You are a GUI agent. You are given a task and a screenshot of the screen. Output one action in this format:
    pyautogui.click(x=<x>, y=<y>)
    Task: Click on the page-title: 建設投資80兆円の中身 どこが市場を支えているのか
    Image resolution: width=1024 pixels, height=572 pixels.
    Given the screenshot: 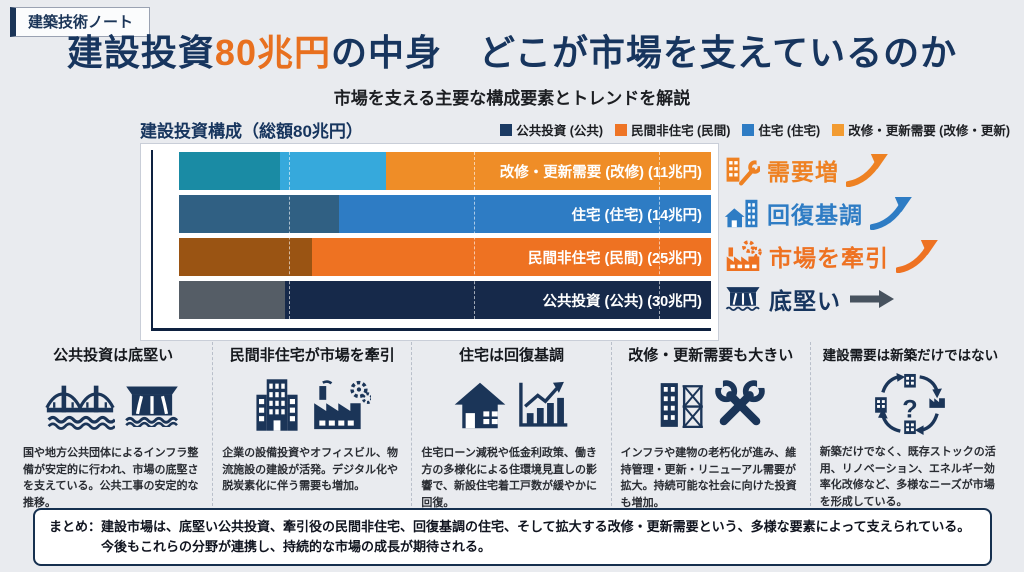 What is the action you would take?
    pyautogui.click(x=512, y=50)
    